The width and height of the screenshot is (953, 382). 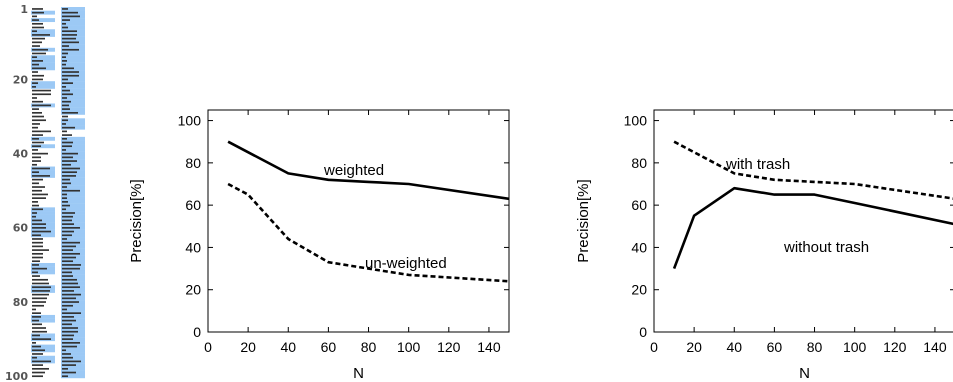 What do you see at coordinates (639, 163) in the screenshot?
I see `y-tick-label: 80` at bounding box center [639, 163].